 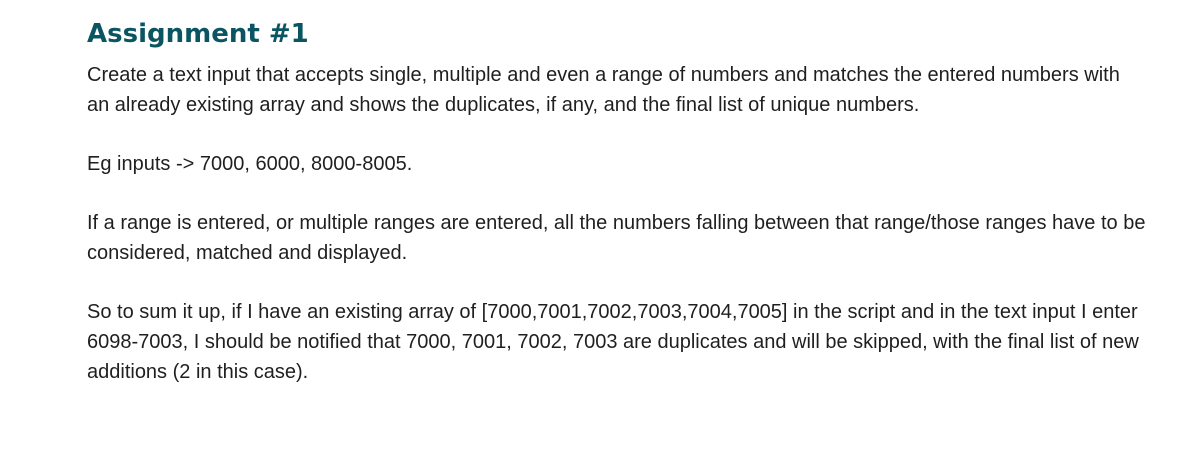 What do you see at coordinates (198, 34) in the screenshot?
I see `assignment-title: Assignment #1` at bounding box center [198, 34].